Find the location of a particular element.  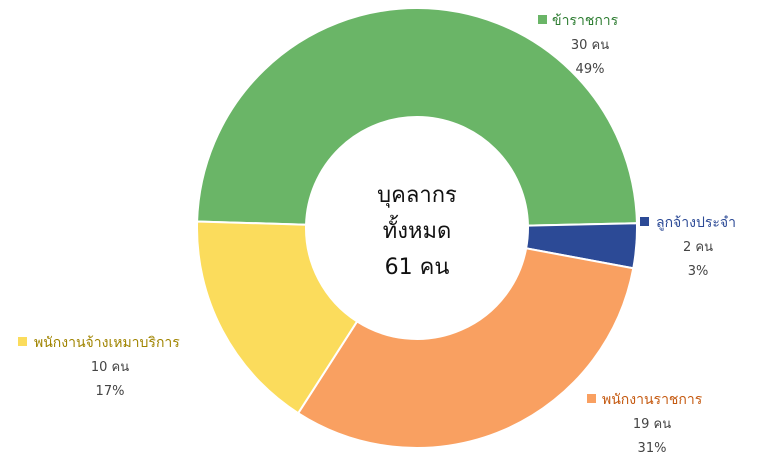

center-label-line-3: 61 คน is located at coordinates (417, 267).